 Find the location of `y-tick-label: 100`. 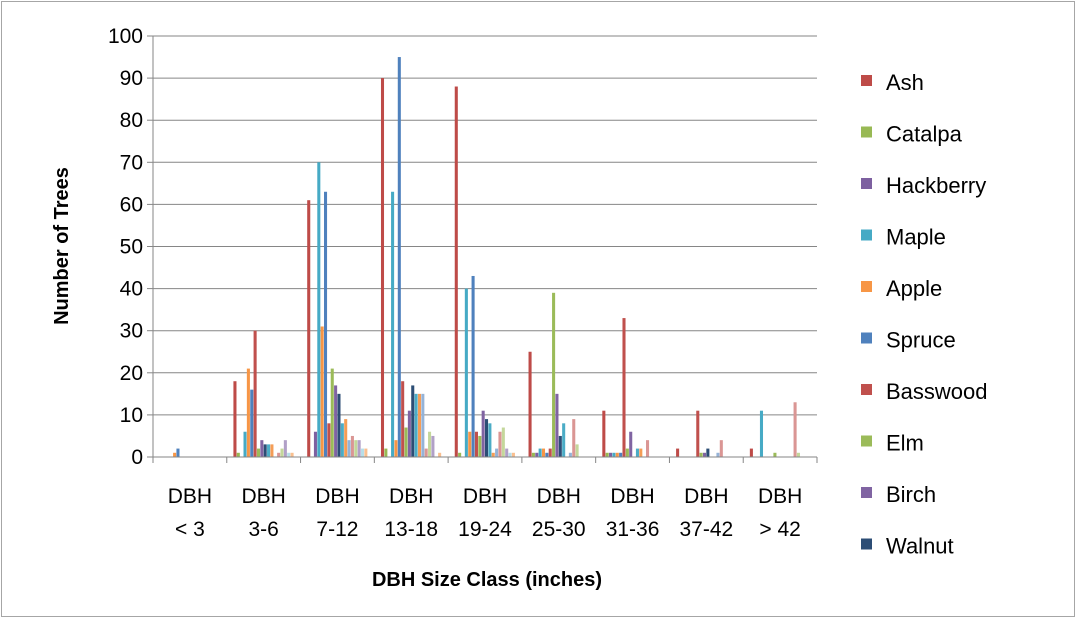

y-tick-label: 100 is located at coordinates (125, 36).